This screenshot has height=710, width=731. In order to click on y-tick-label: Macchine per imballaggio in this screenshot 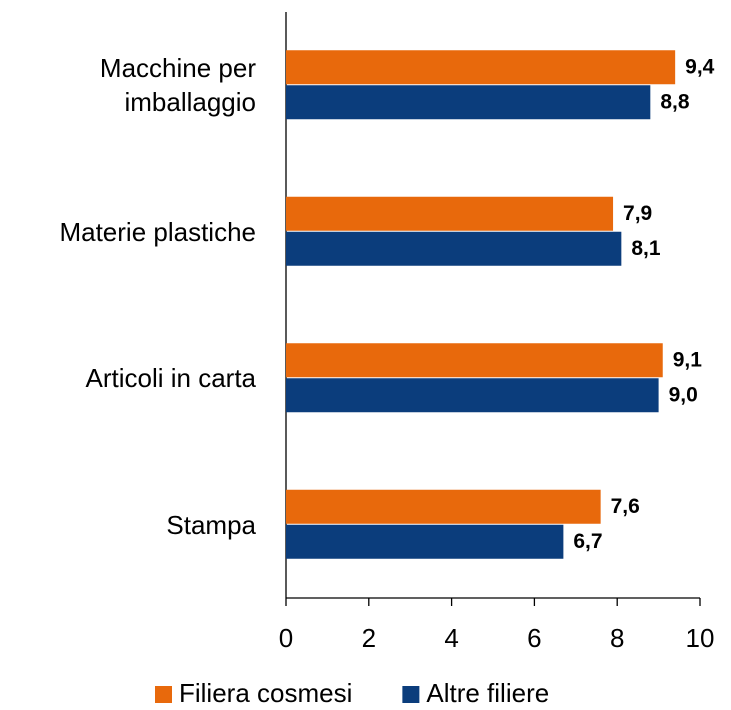, I will do `click(177, 85)`.